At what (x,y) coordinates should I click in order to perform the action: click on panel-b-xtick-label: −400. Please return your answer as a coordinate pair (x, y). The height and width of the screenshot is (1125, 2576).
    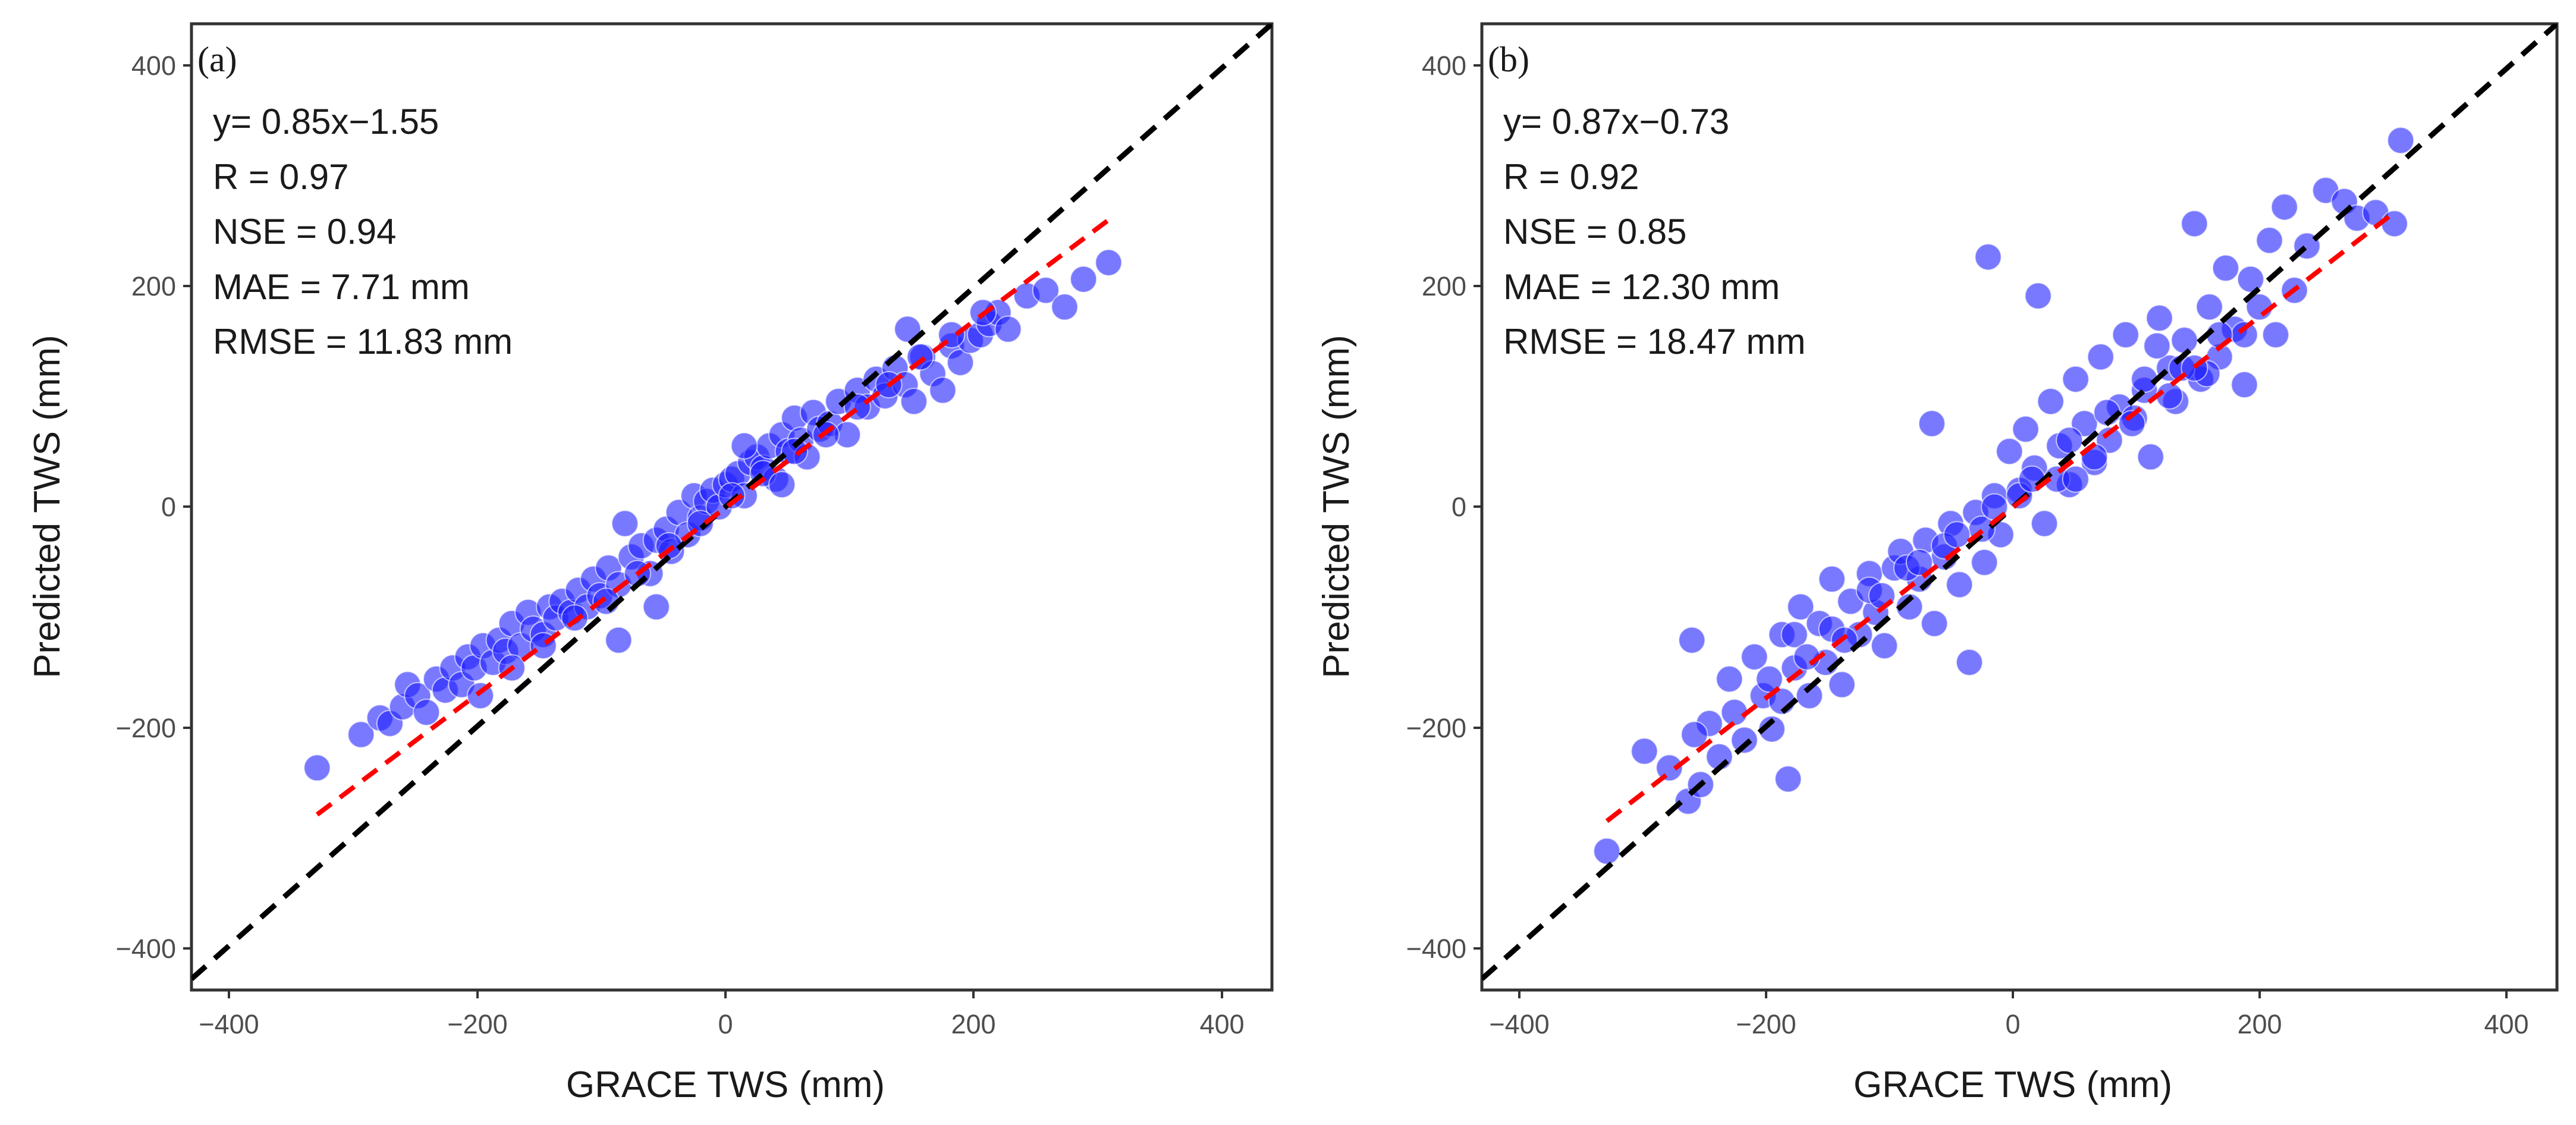
    Looking at the image, I should click on (1519, 1024).